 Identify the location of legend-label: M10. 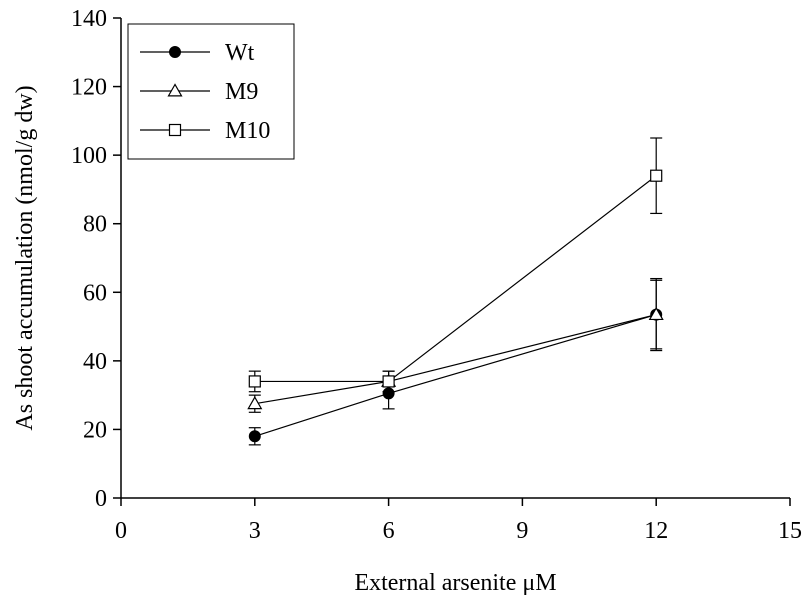
(247, 131).